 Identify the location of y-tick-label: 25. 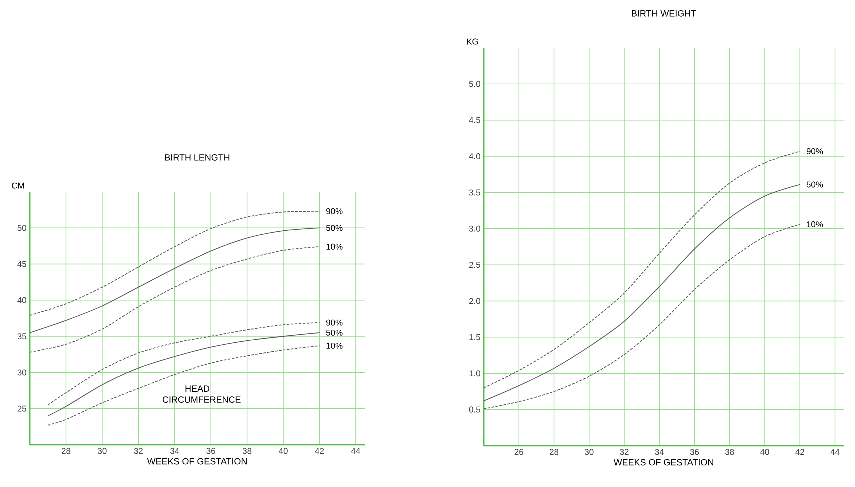
(22, 409).